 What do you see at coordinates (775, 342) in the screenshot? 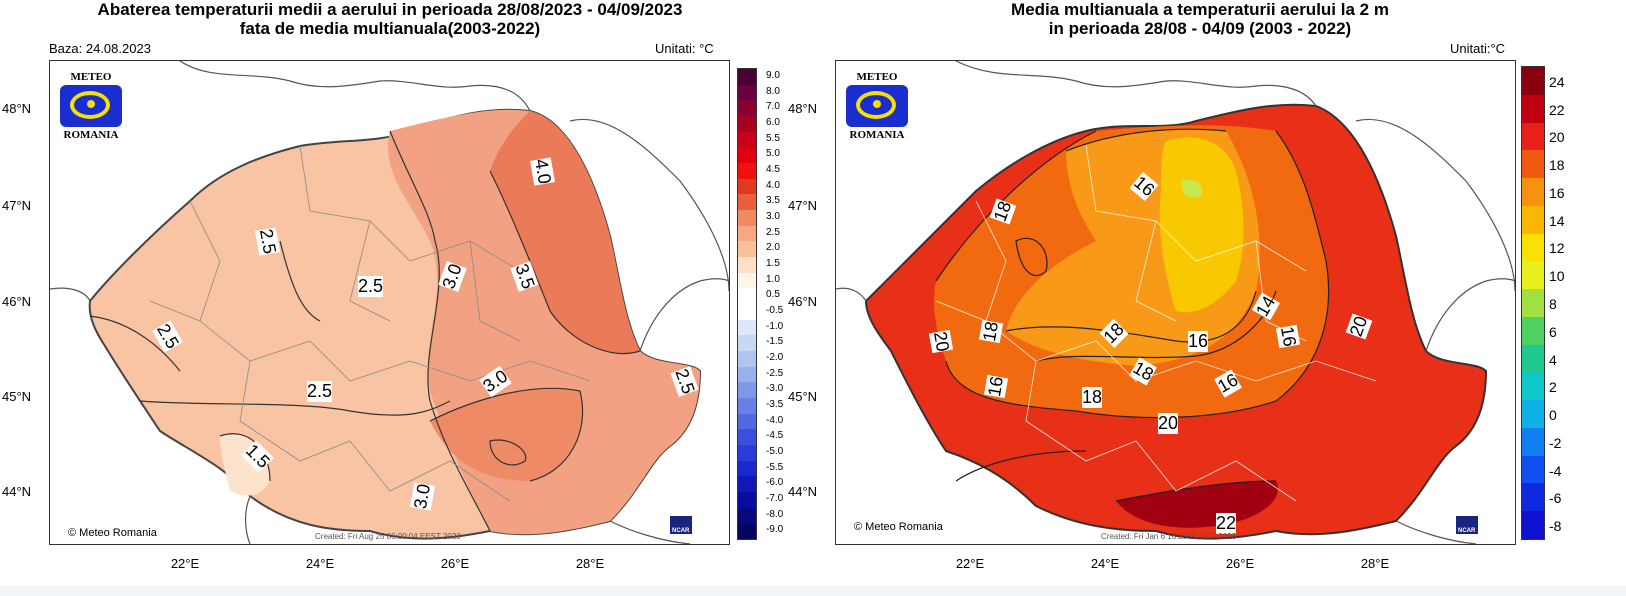
I see `colorbar-label: -1.5` at bounding box center [775, 342].